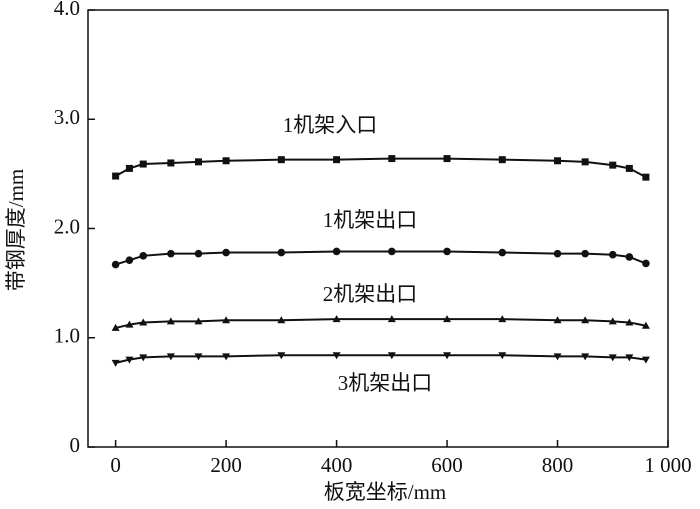  Describe the element at coordinates (558, 465) in the screenshot. I see `x-tick-label: 800` at that location.